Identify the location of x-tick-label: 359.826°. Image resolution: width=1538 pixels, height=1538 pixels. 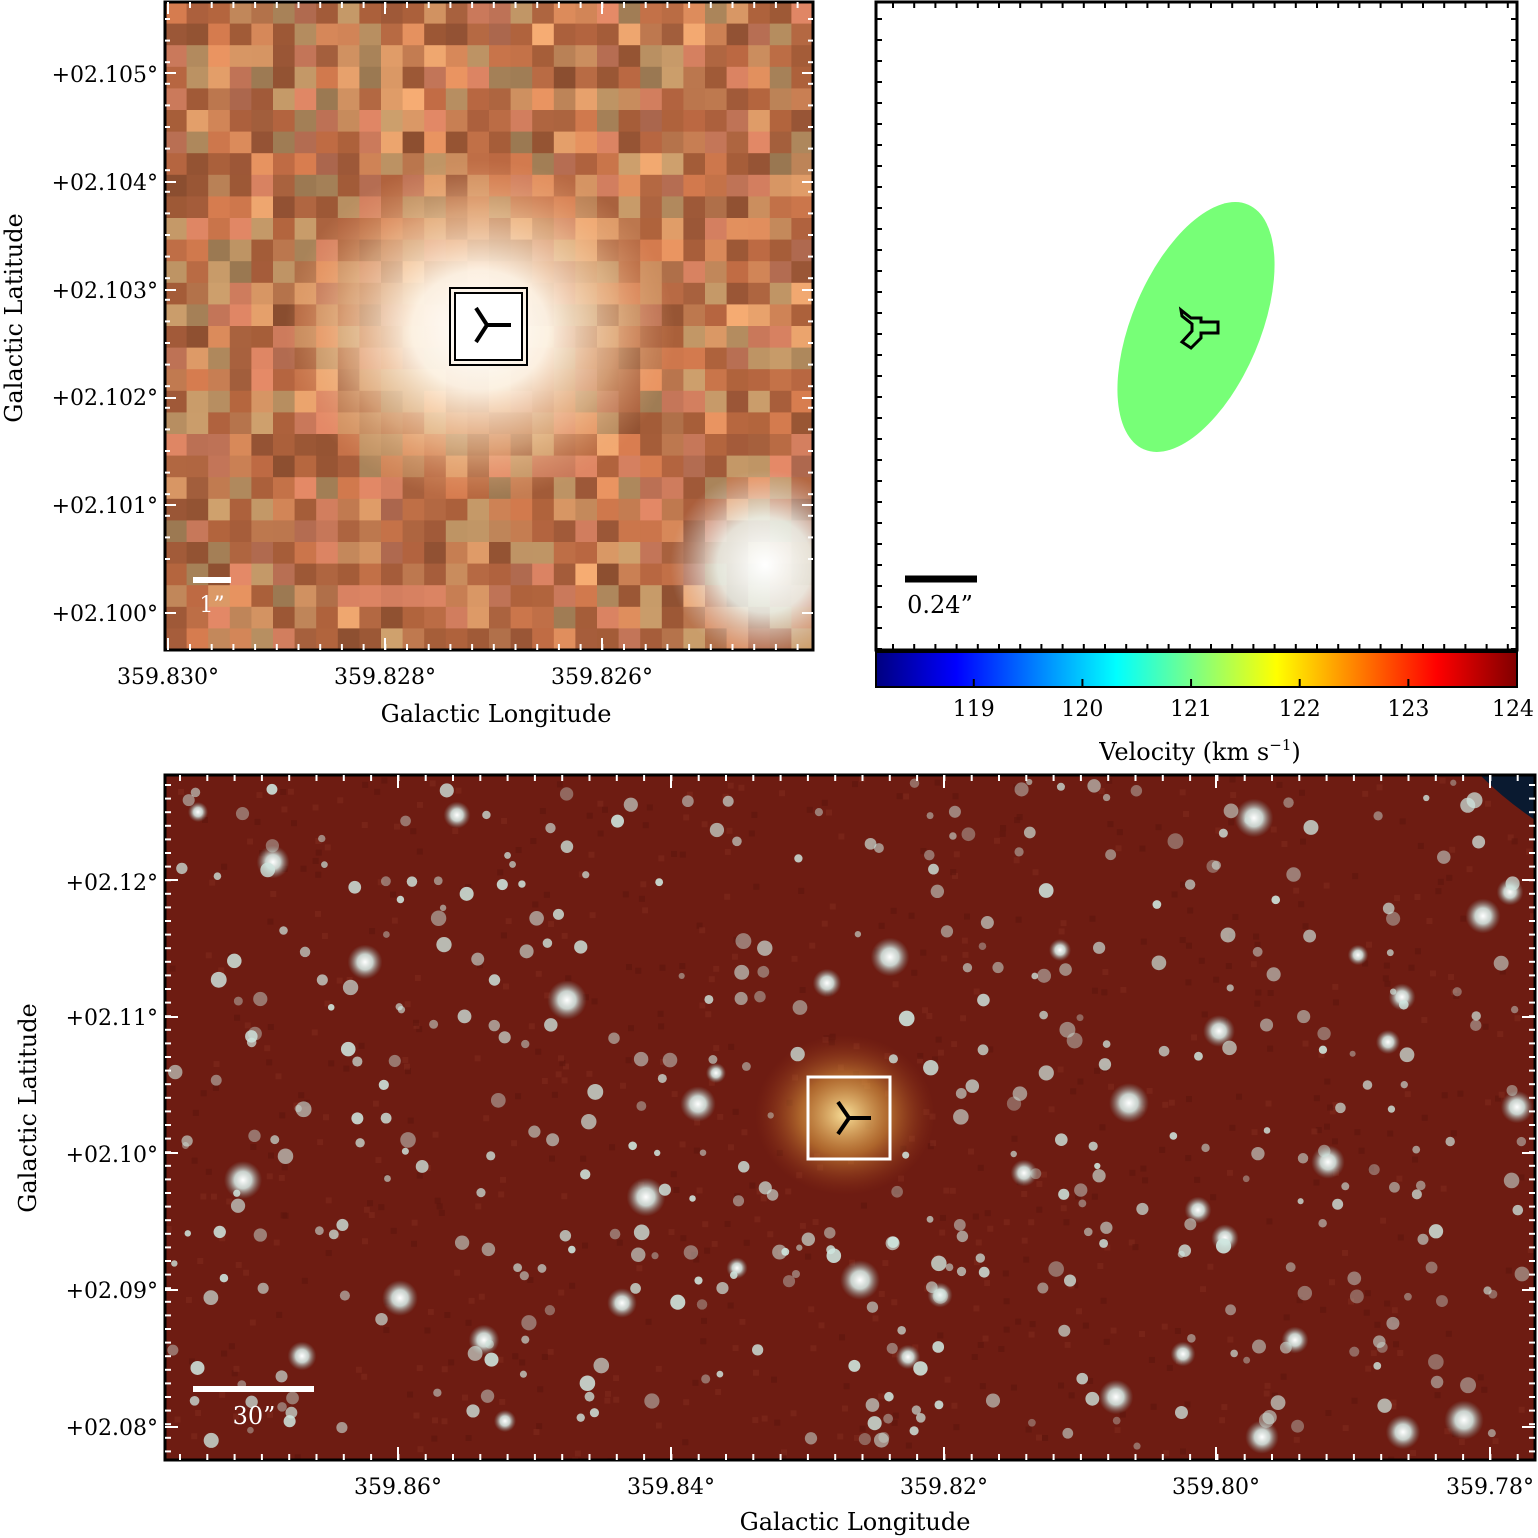
(602, 677).